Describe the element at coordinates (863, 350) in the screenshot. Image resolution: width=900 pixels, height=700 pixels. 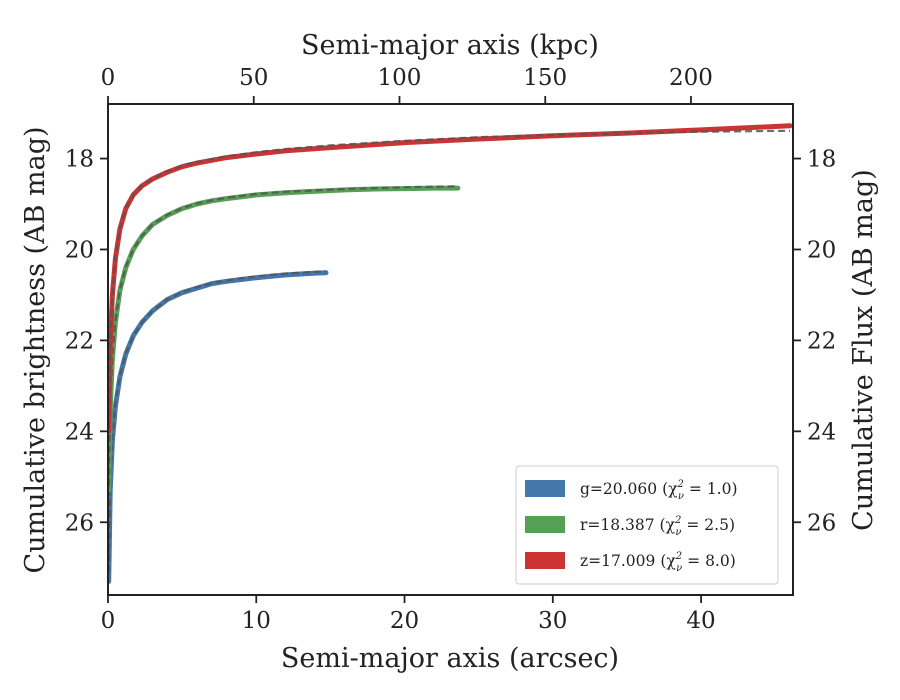
I see `y-axis-right-title: Cumulative Flux (AB mag)` at that location.